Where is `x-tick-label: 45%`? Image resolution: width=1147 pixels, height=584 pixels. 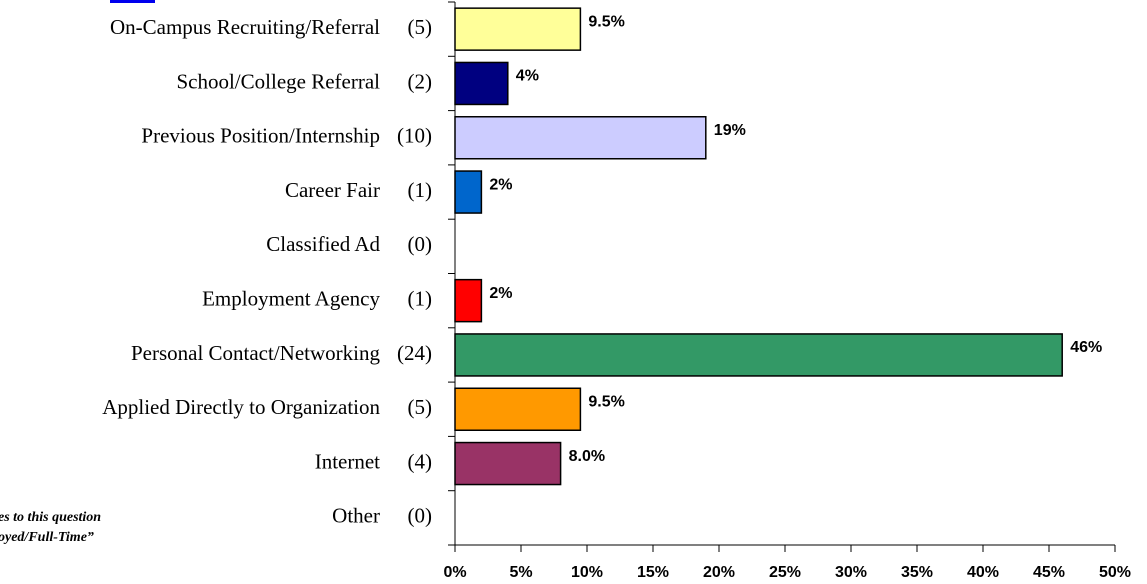 x-tick-label: 45% is located at coordinates (1049, 572).